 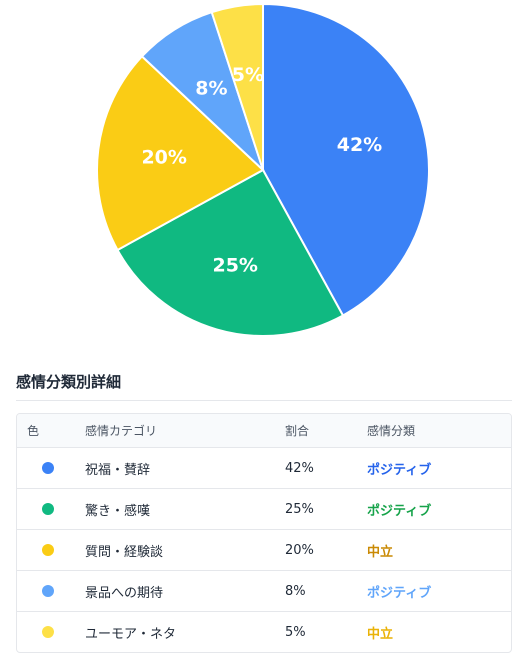 What do you see at coordinates (264, 400) in the screenshot?
I see `section-divider` at bounding box center [264, 400].